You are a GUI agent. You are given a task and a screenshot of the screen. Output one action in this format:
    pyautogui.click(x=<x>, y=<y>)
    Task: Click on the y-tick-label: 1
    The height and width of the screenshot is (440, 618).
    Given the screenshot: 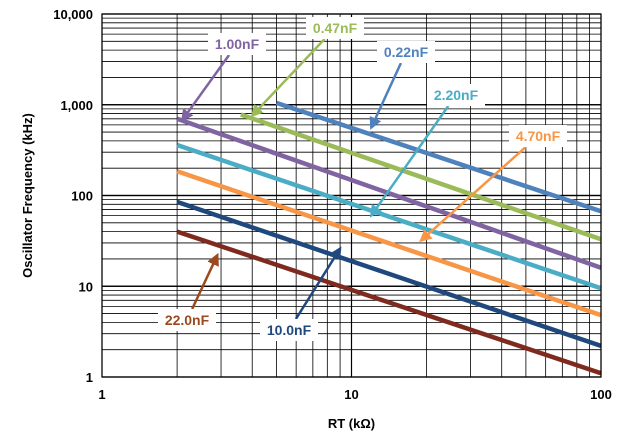 What is the action you would take?
    pyautogui.click(x=89, y=377)
    